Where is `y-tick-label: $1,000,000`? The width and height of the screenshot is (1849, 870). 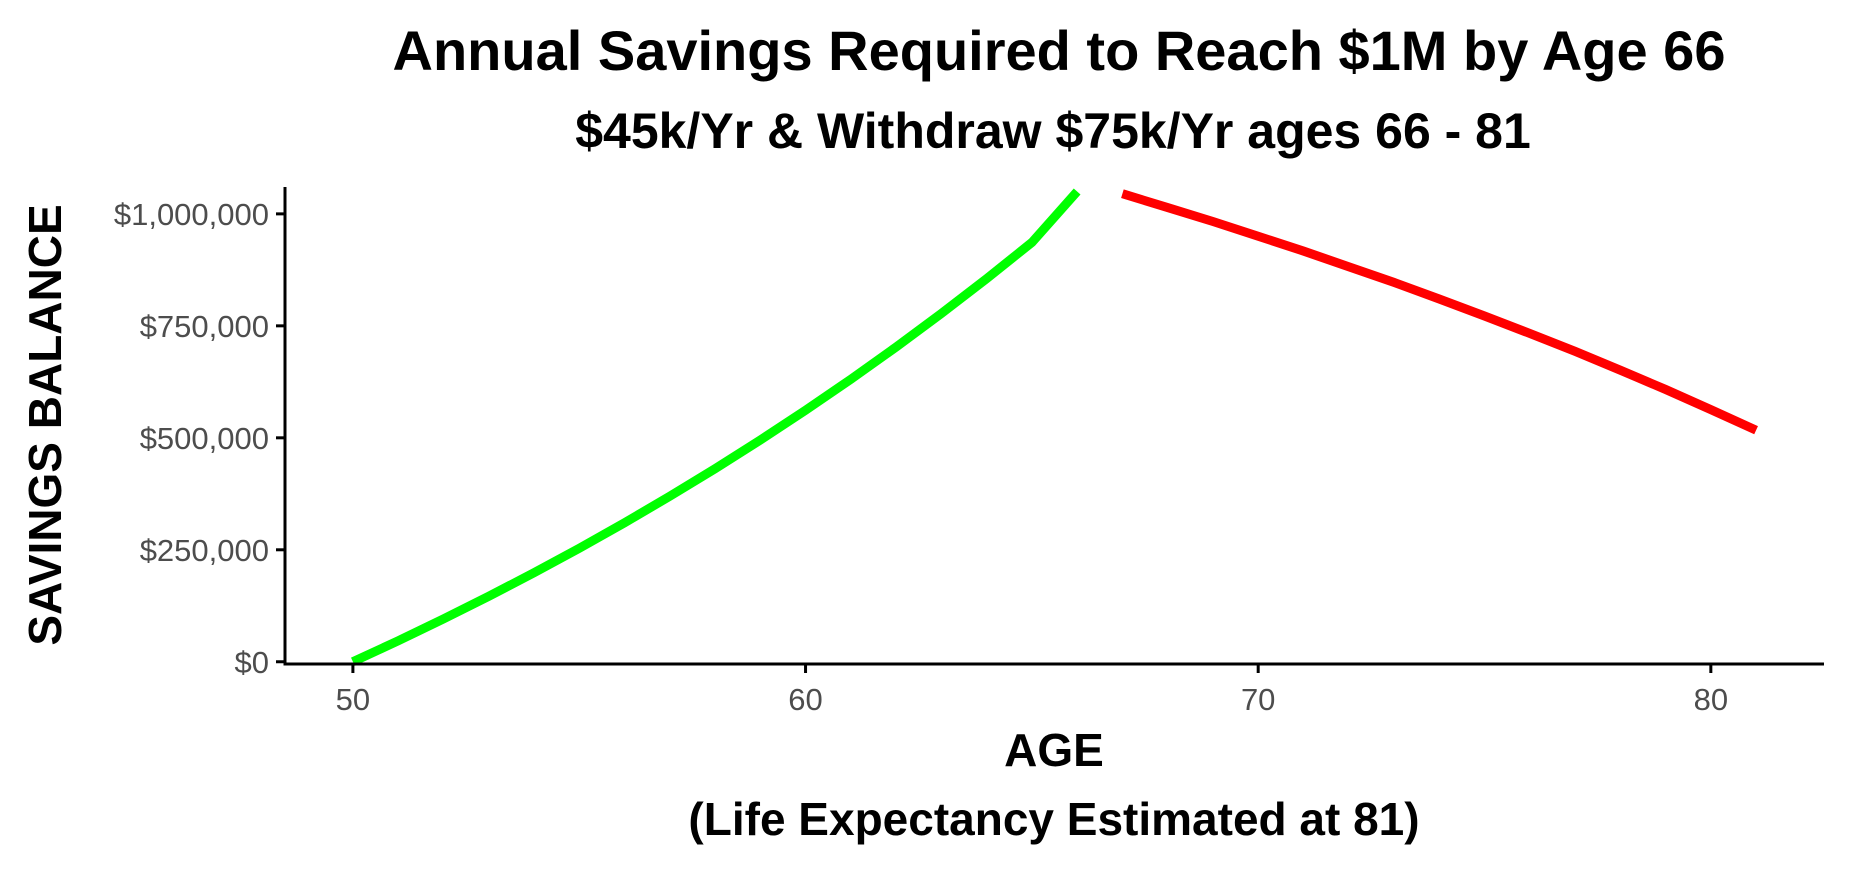 y-tick-label: $1,000,000 is located at coordinates (191, 214).